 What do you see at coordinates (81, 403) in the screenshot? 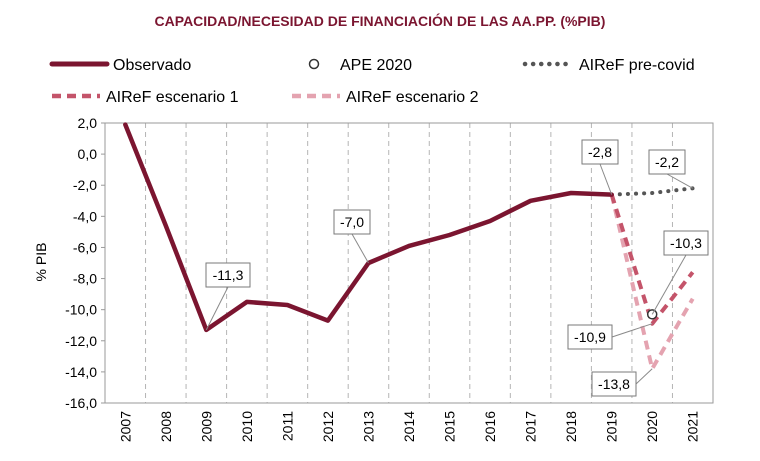
I see `y-tick-label: -16,0` at bounding box center [81, 403].